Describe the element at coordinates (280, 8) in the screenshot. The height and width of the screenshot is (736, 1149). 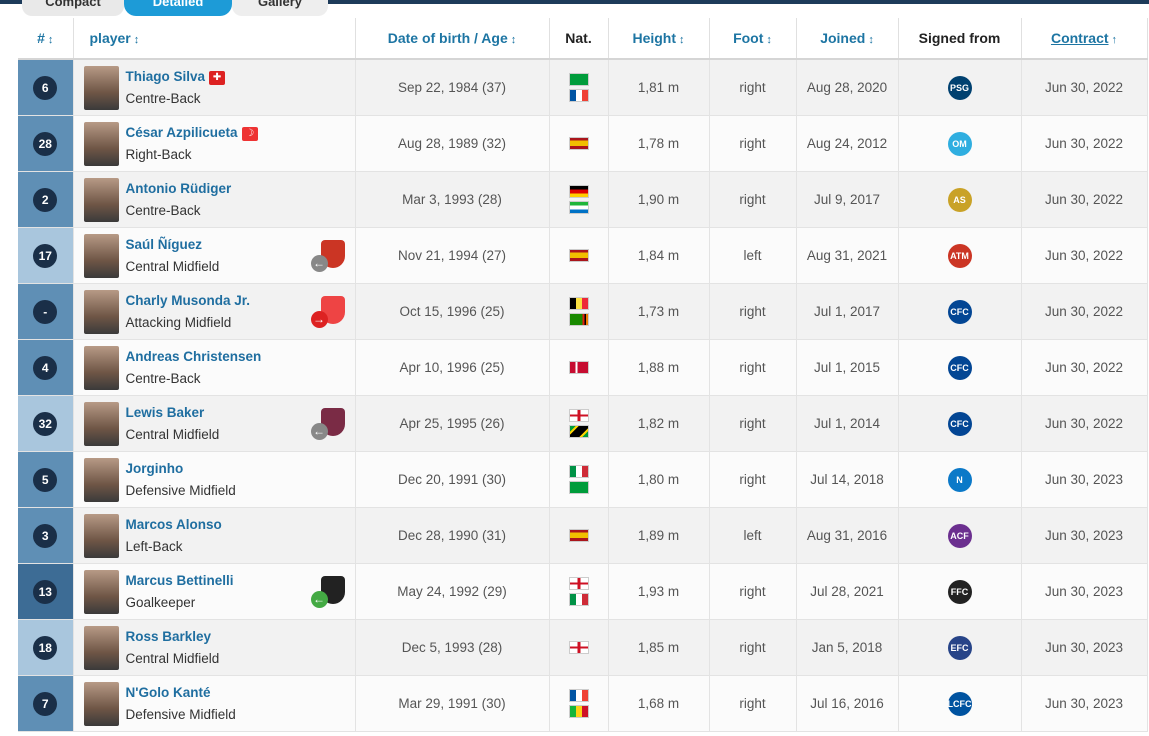
I see `tab-gallery: Gallery` at that location.